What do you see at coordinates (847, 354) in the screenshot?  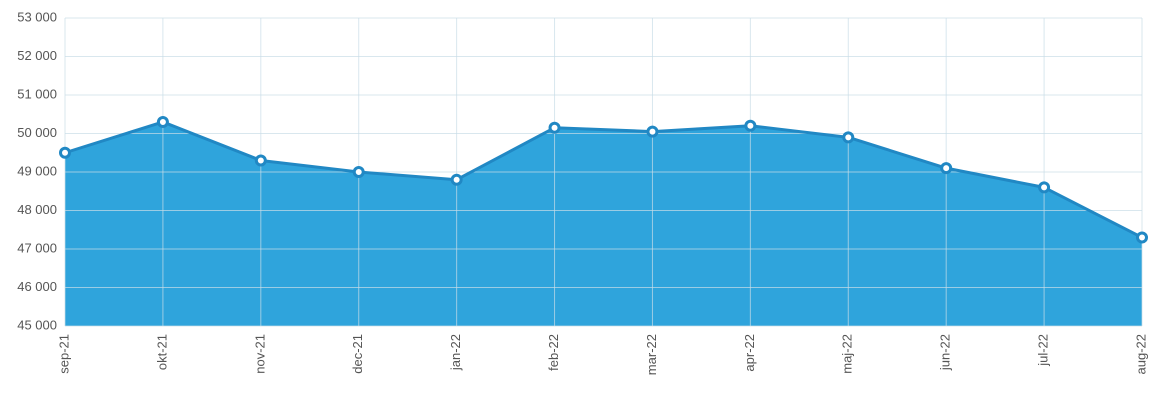 I see `x-tick-label: maj-22` at bounding box center [847, 354].